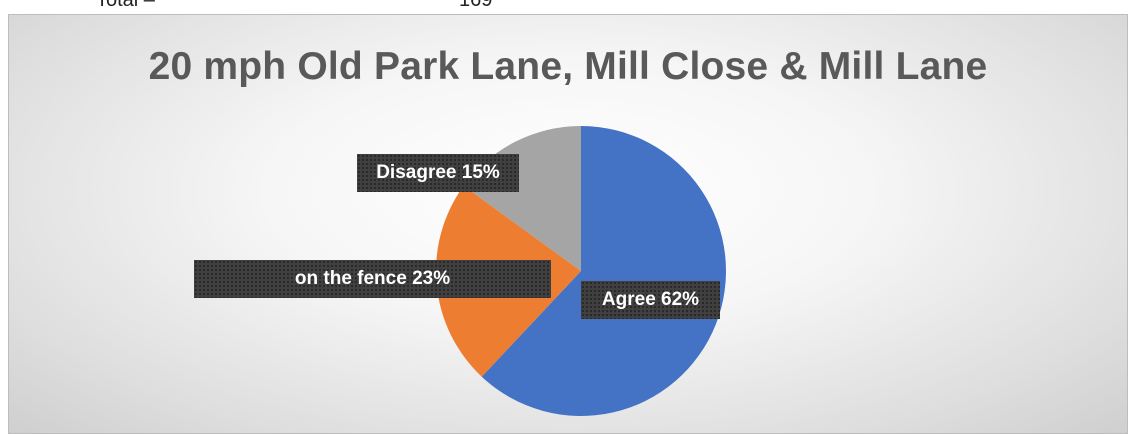 The width and height of the screenshot is (1139, 434). What do you see at coordinates (650, 300) in the screenshot?
I see `data-label-agree: Agree 62%` at bounding box center [650, 300].